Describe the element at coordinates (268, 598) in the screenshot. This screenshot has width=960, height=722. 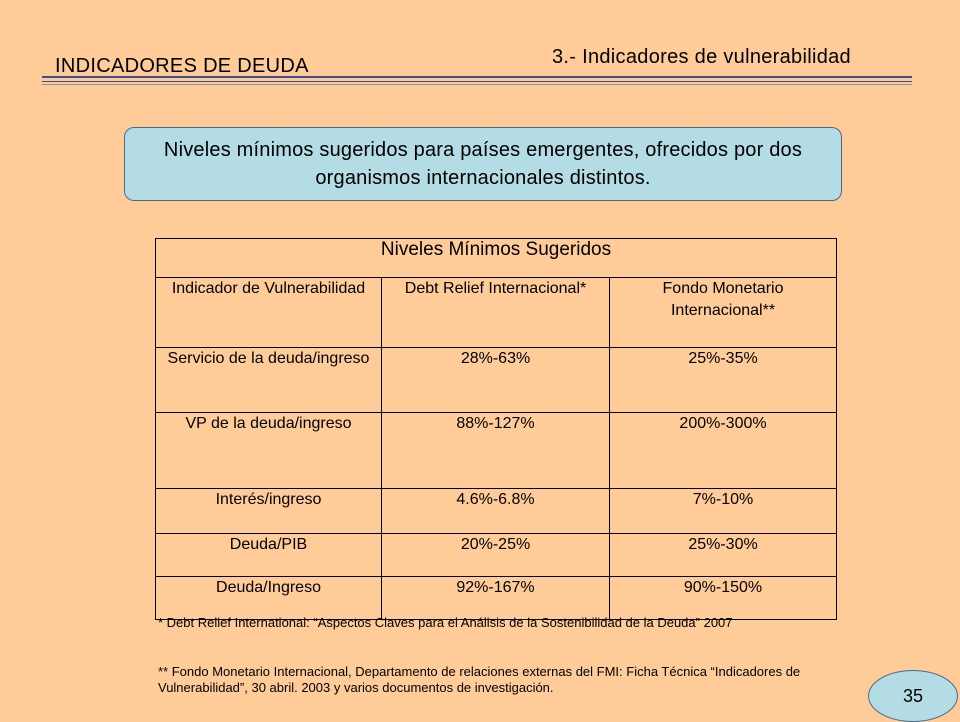
I see `table-cell: Deuda/Ingreso` at that location.